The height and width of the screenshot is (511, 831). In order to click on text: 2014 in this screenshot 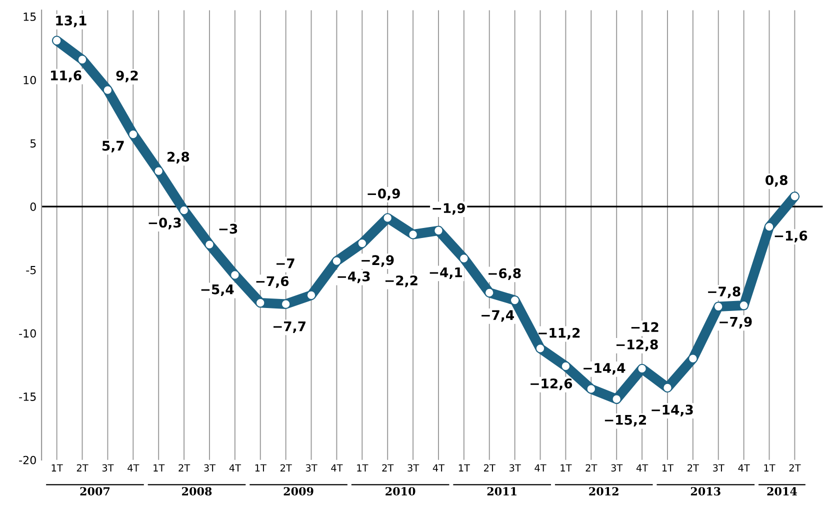, I will do `click(782, 491)`.